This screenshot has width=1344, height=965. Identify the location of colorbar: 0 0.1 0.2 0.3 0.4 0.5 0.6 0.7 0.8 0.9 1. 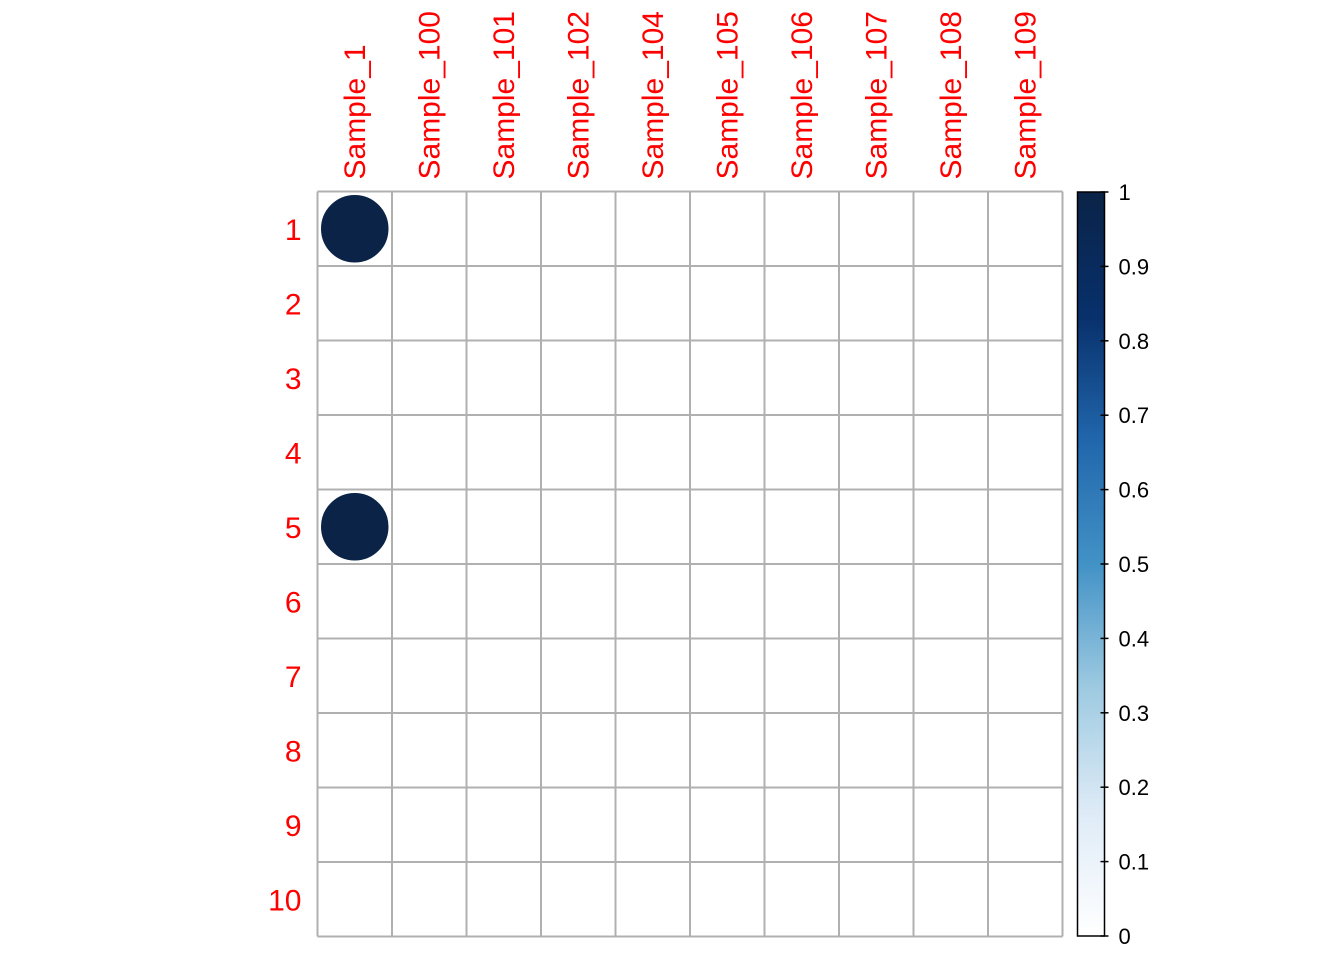
(1113, 564).